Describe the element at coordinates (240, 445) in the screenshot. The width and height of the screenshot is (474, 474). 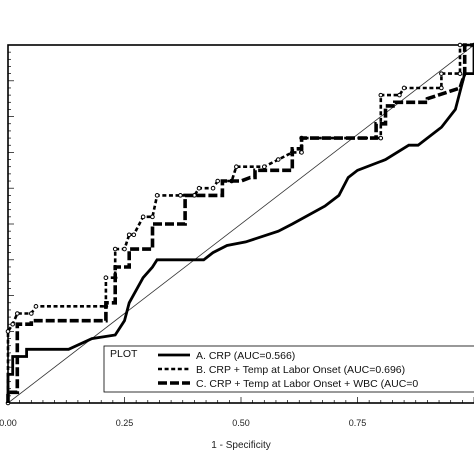
I see `x-axis-title: 1 - Specificity` at that location.